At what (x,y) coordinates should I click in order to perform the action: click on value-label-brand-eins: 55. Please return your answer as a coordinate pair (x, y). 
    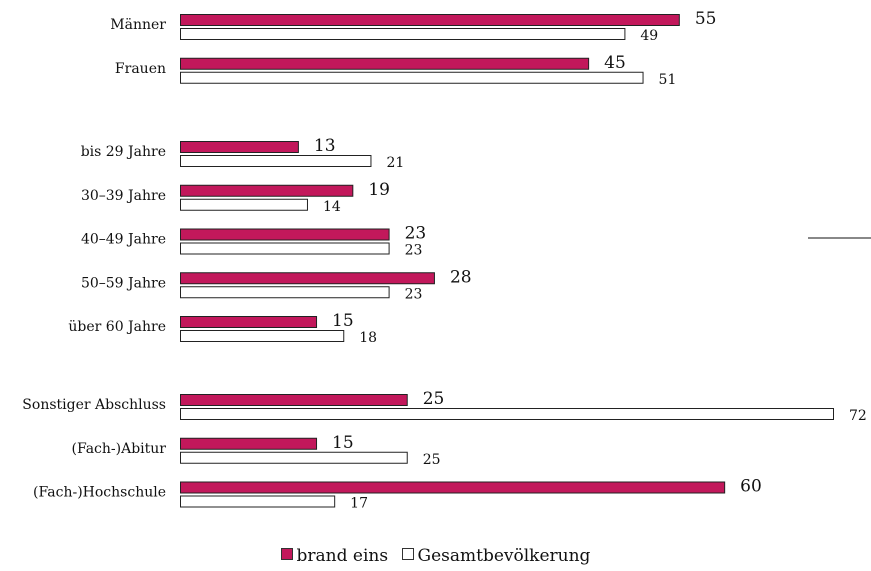
    Looking at the image, I should click on (706, 19).